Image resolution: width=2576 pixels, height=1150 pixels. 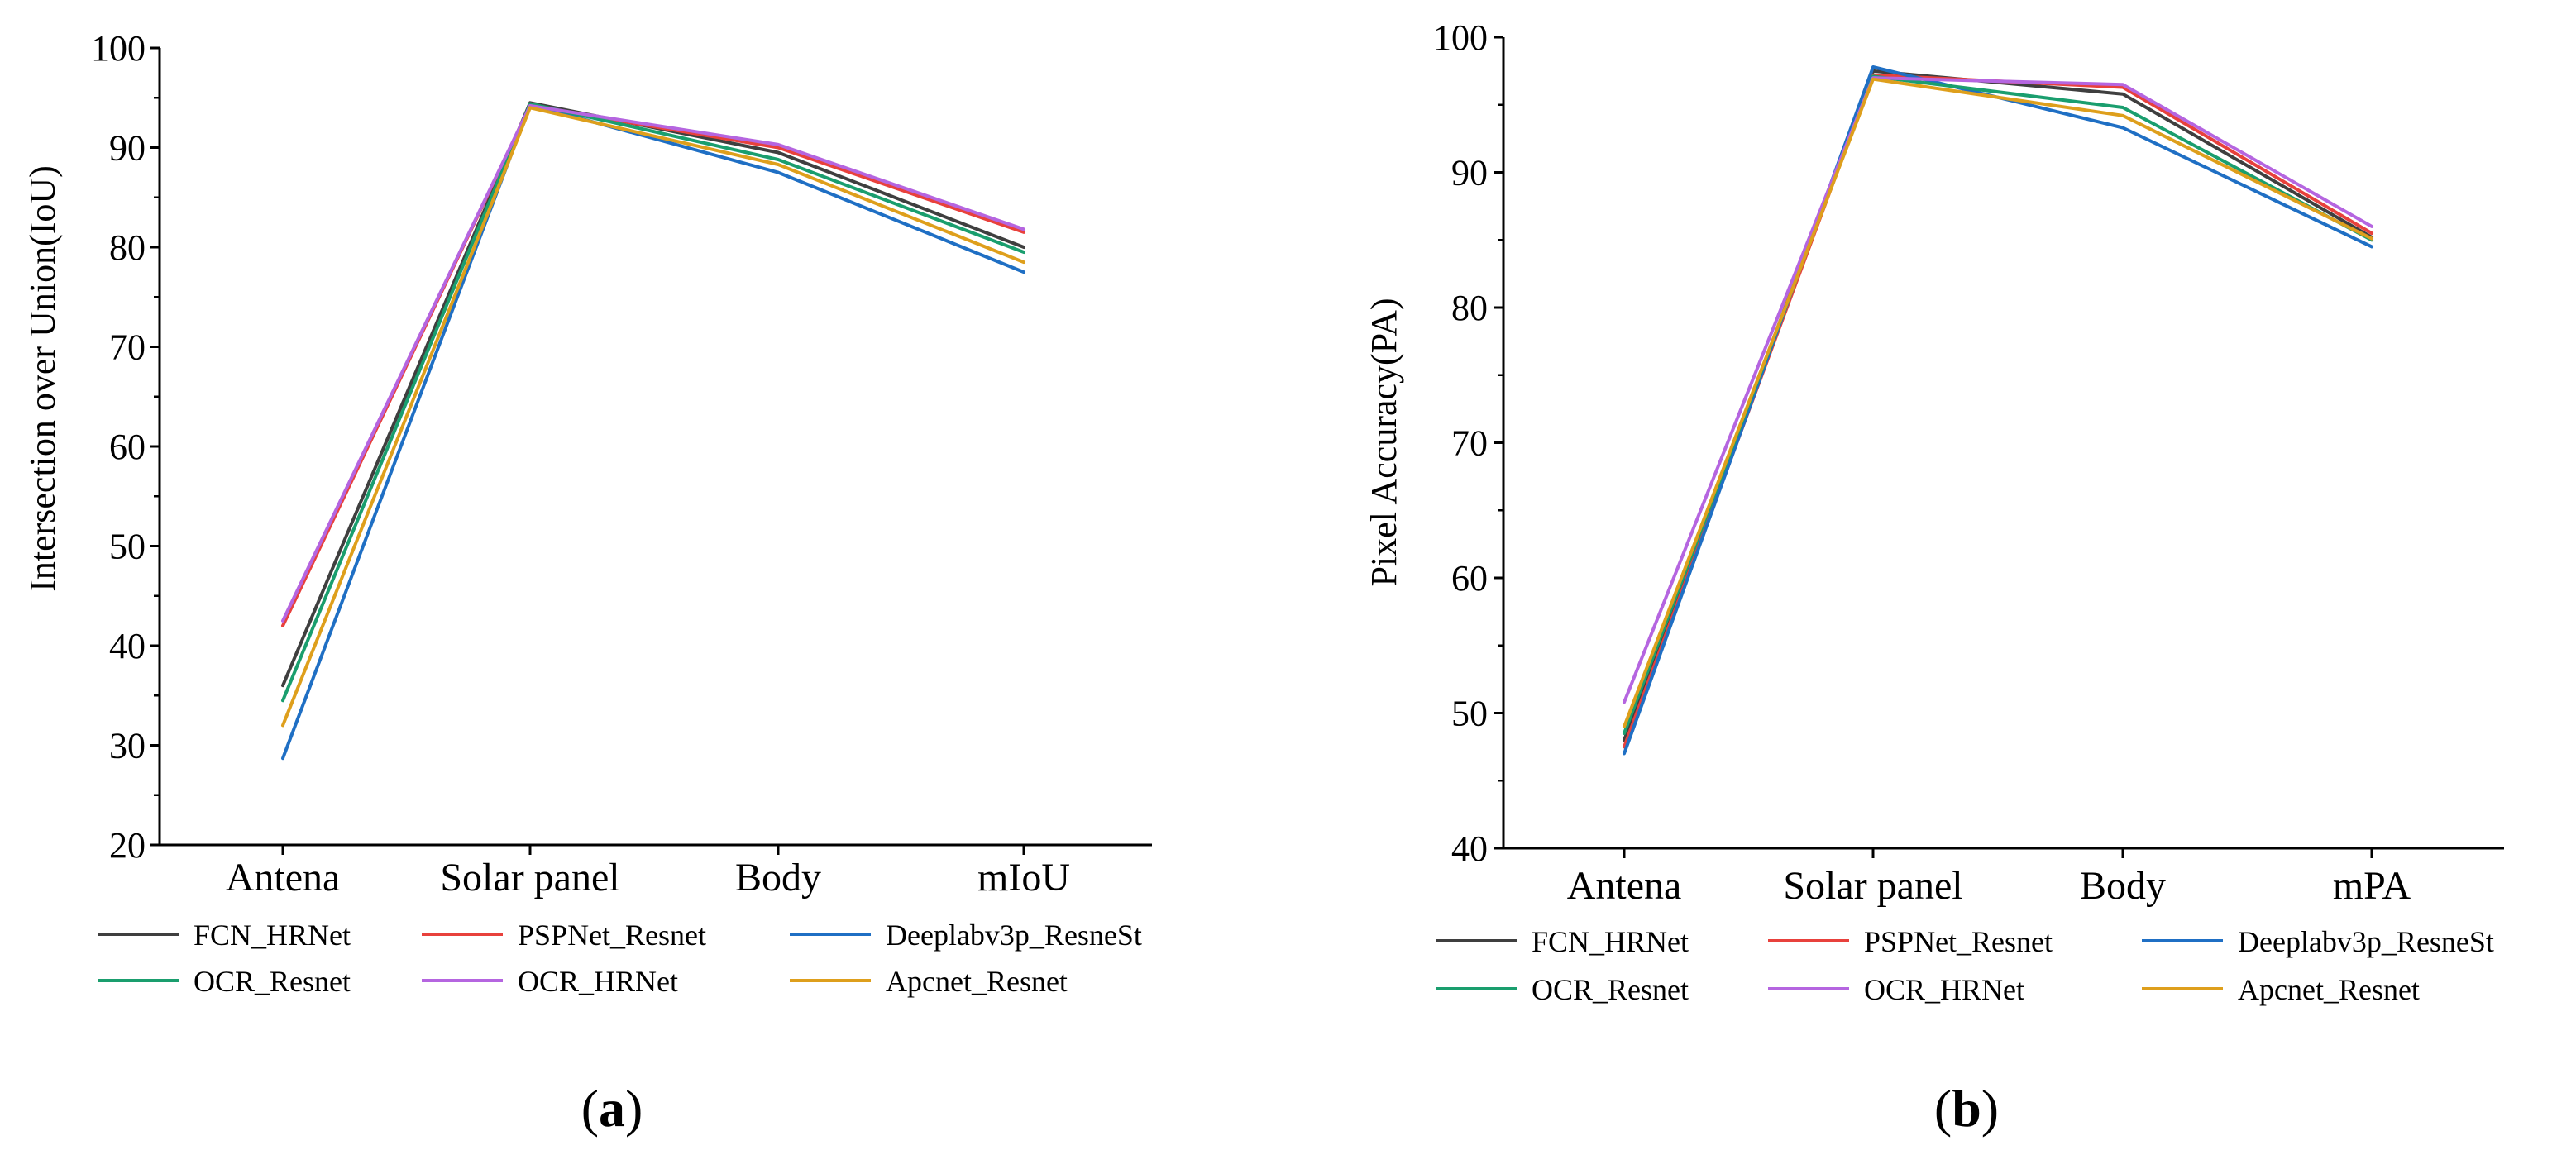 I want to click on chart-a-x-tick-label: Body, so click(x=778, y=877).